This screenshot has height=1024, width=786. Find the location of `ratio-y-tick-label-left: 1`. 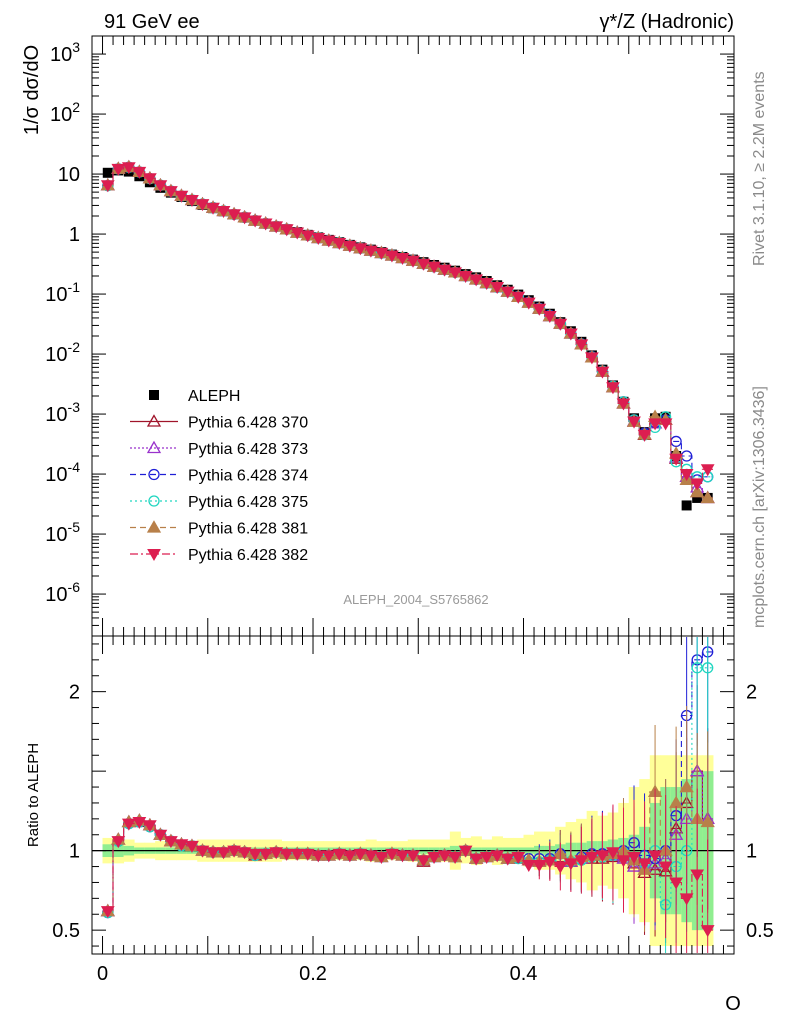

ratio-y-tick-label-left: 1 is located at coordinates (74, 852).